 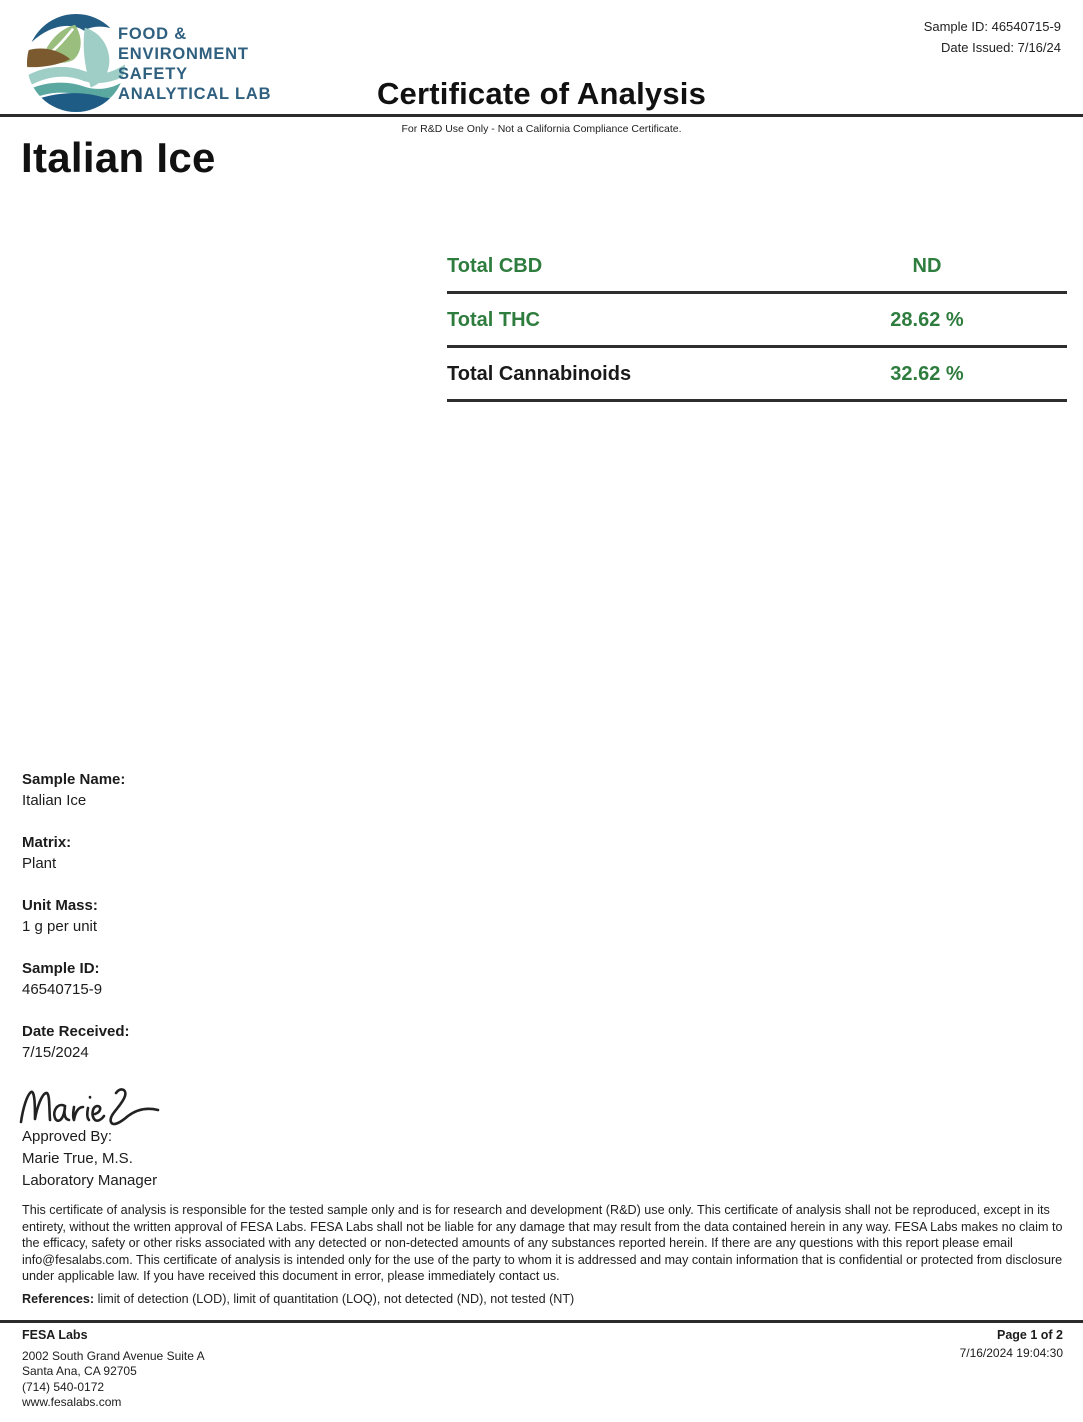 I want to click on detail-label: Sample ID:, so click(x=61, y=968).